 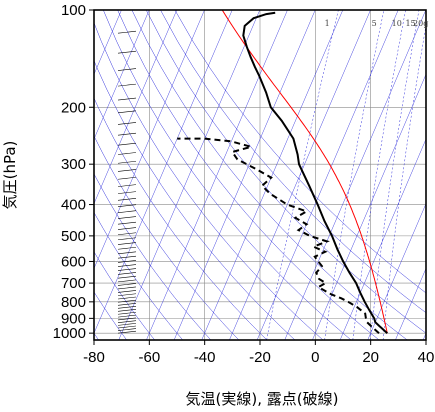 I want to click on y-tick-label: 200, so click(x=73, y=107).